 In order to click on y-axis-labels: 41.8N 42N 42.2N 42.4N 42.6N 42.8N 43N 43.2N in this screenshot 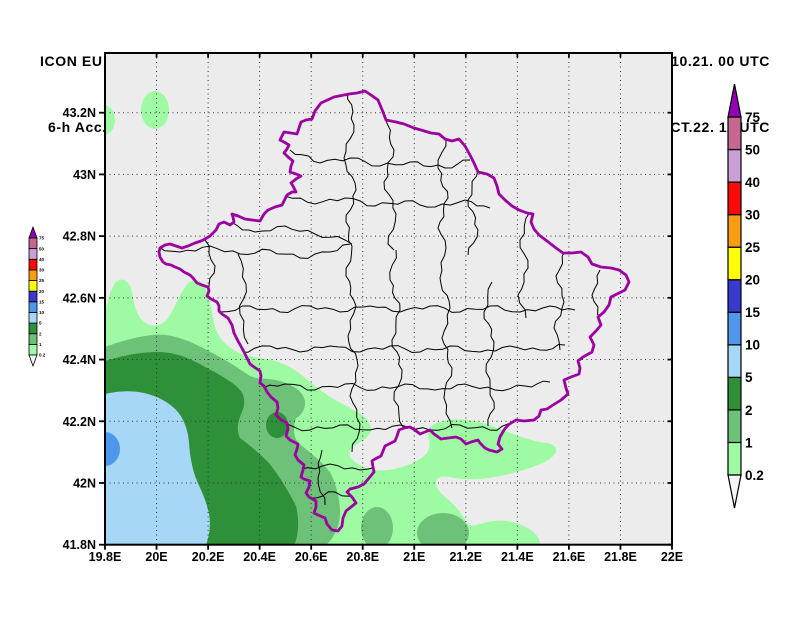, I will do `click(79, 329)`.